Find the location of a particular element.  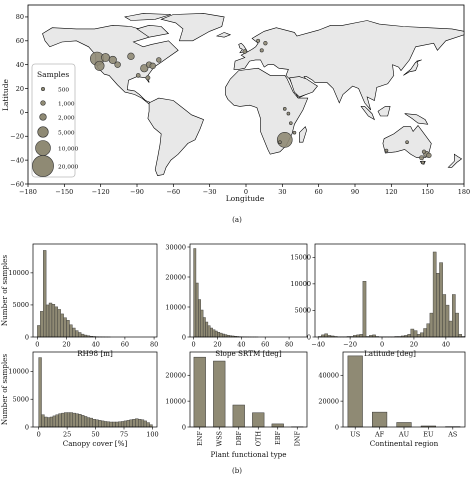

x-tick-label: 75 is located at coordinates (124, 435).